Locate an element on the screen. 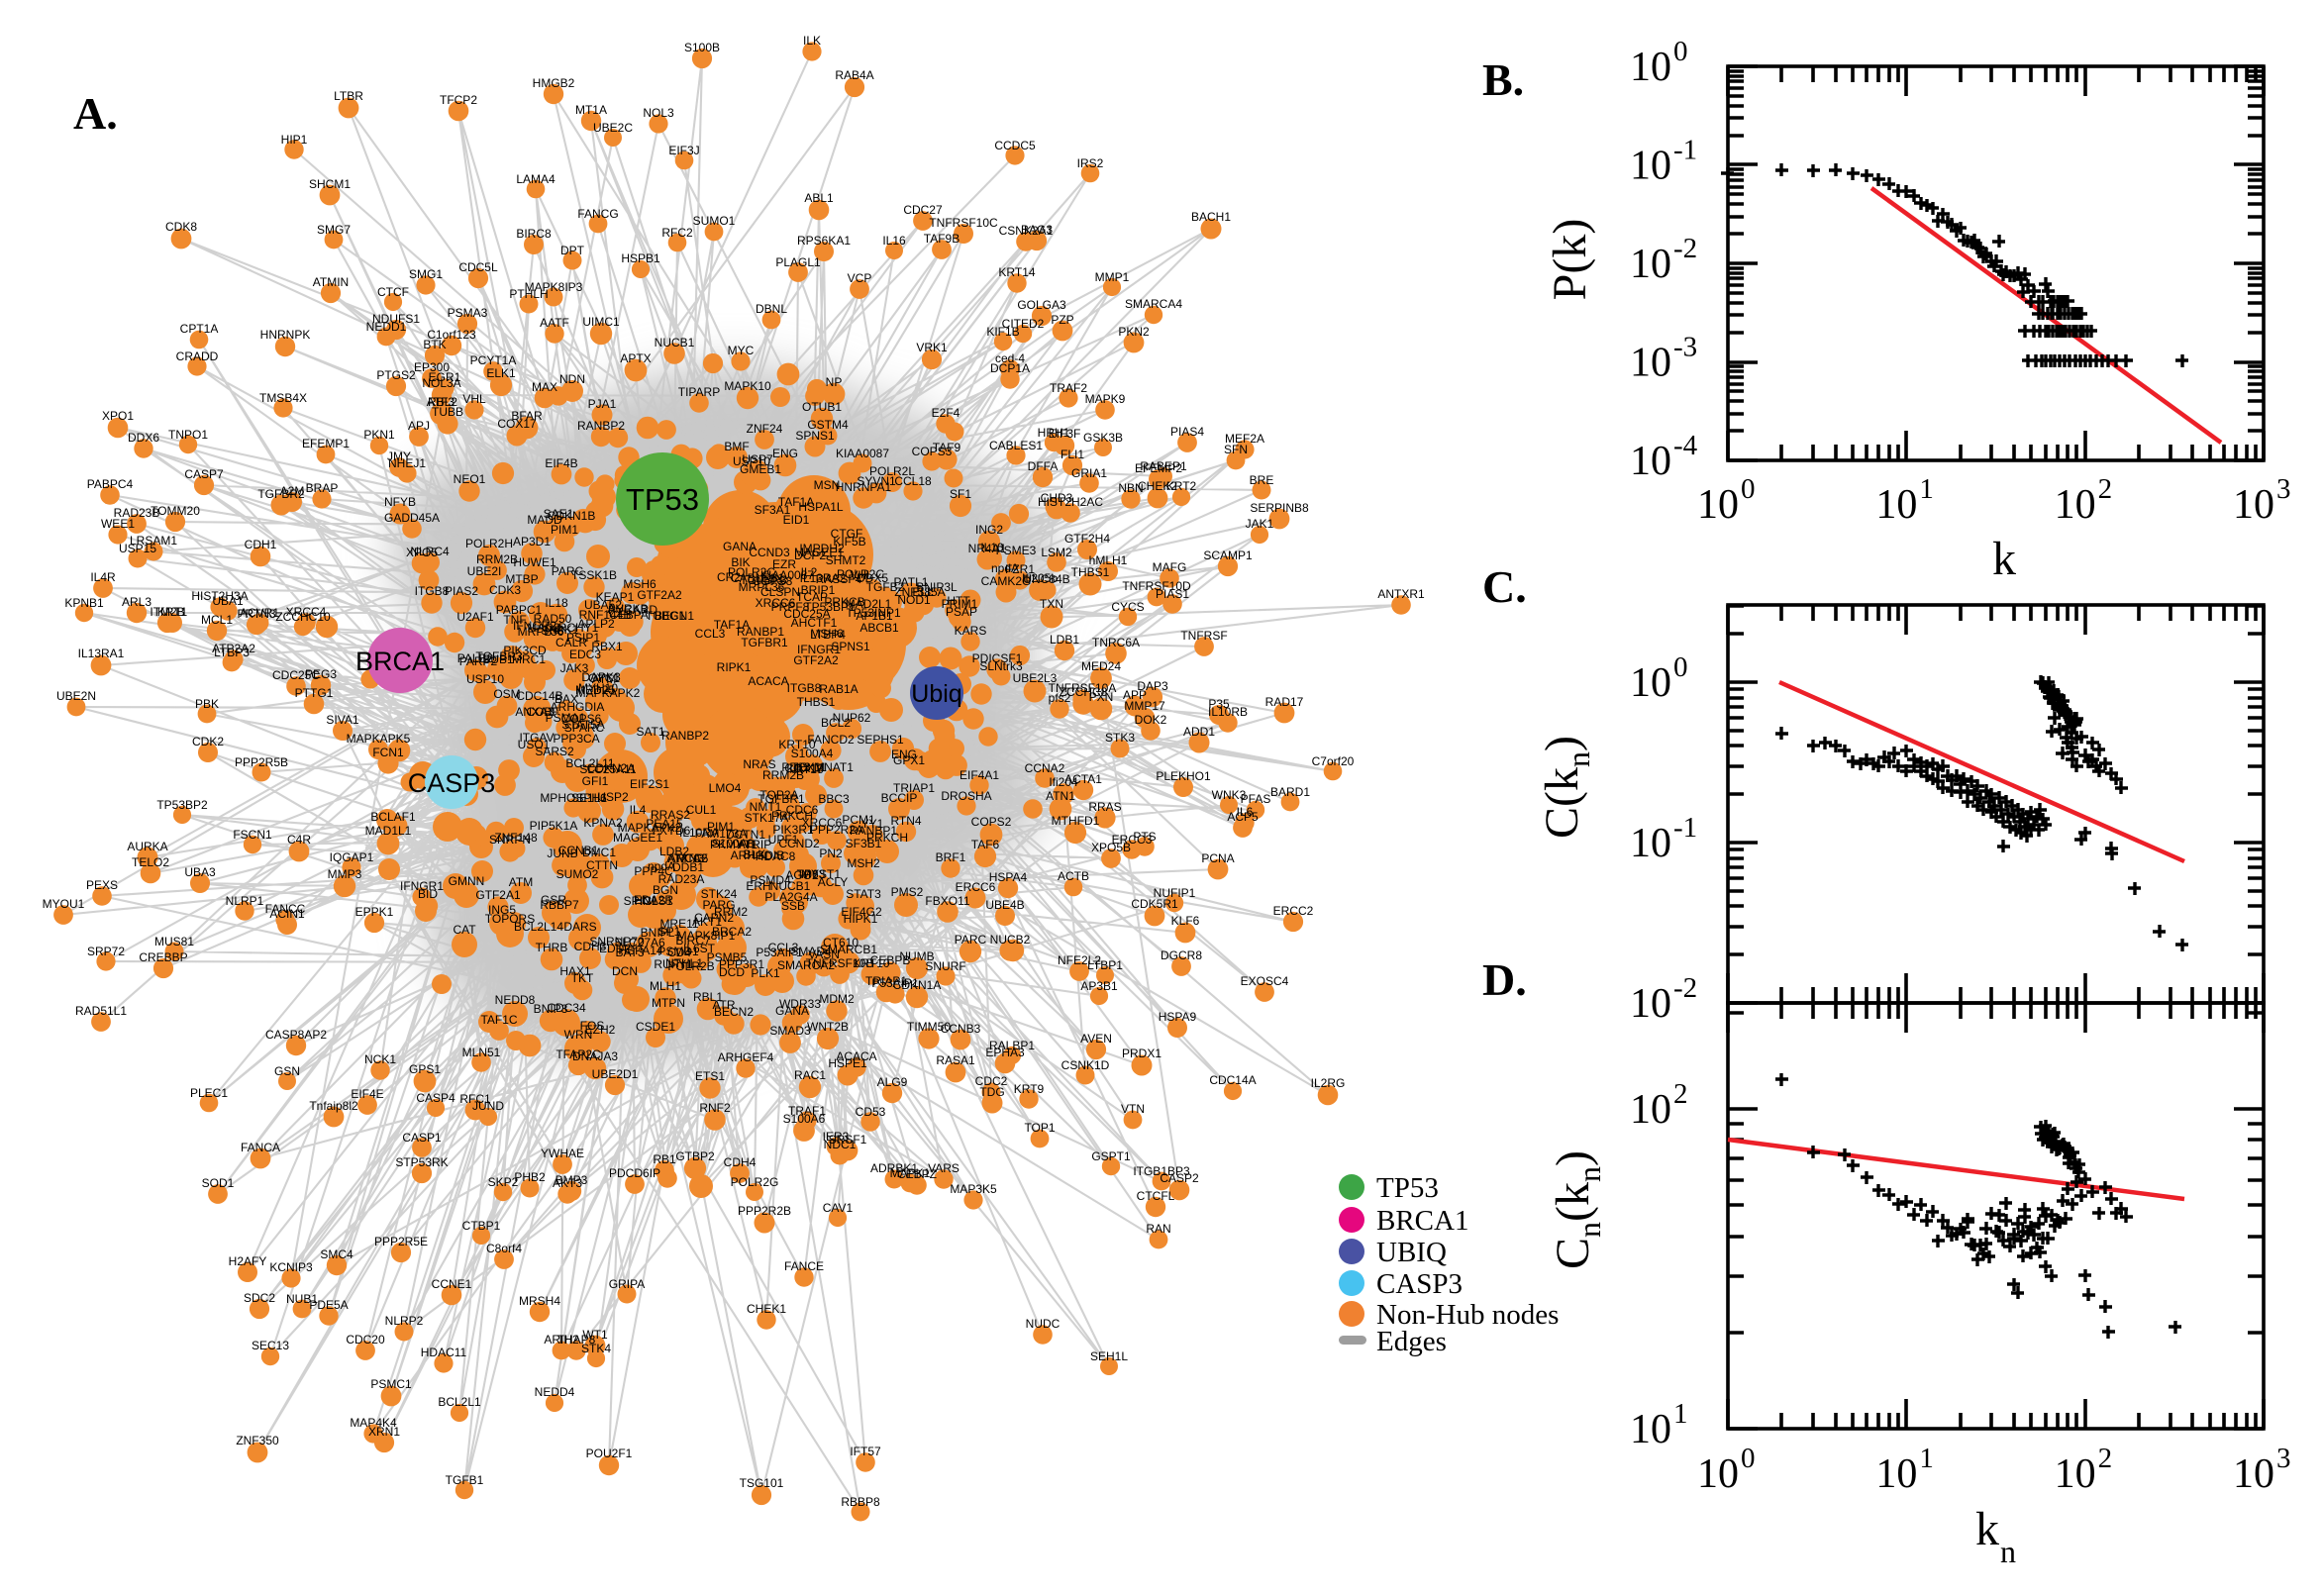  svg-text: RRAS2 is located at coordinates (670, 815).